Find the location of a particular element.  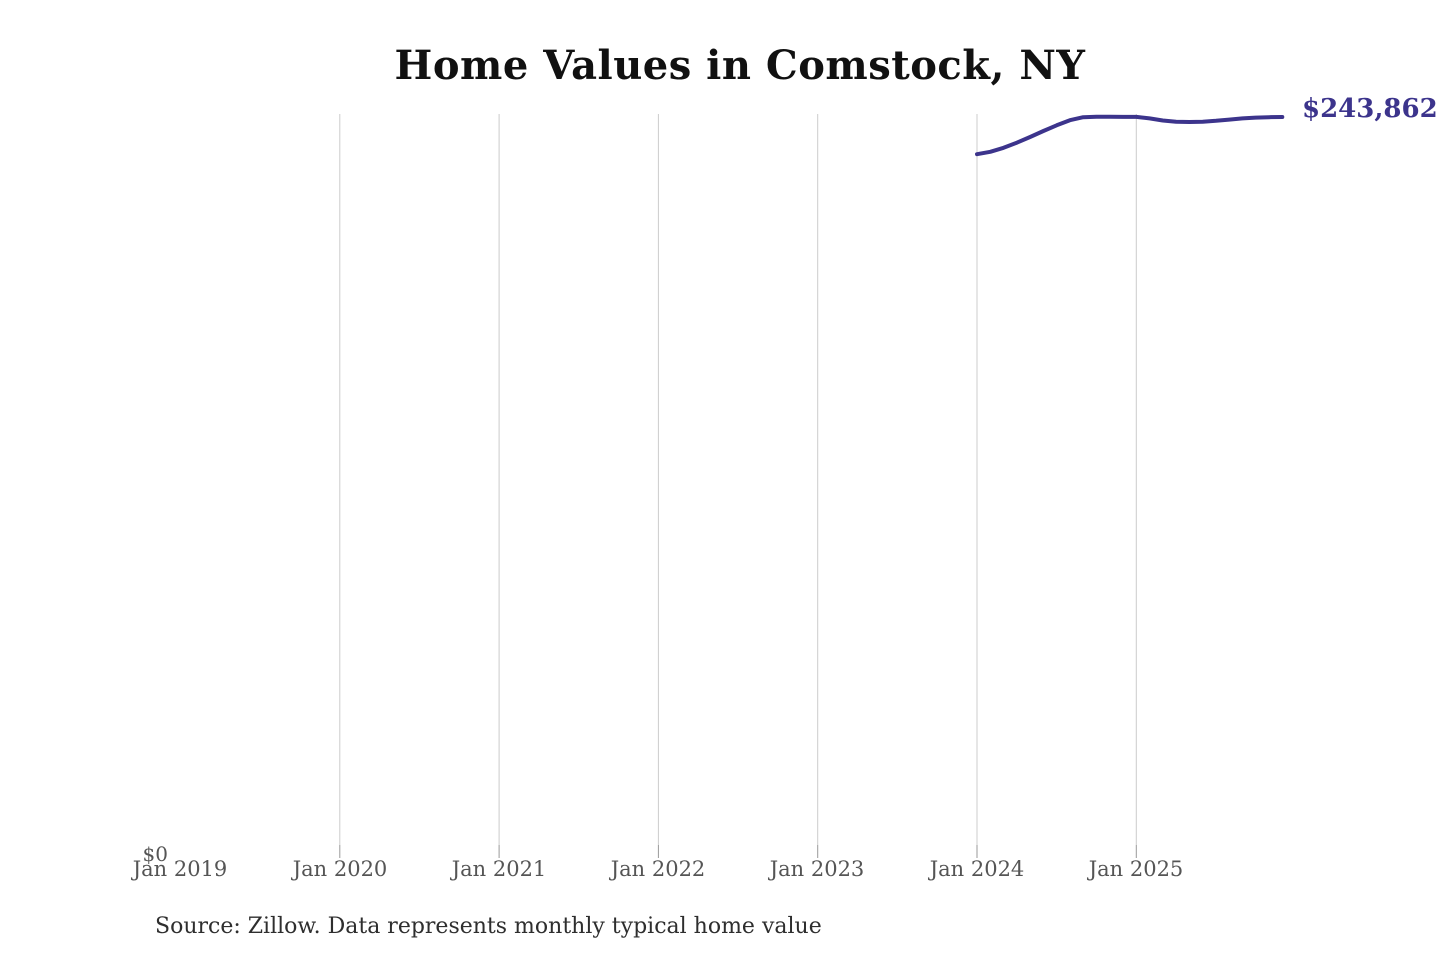

x-tick-label-2024: Jan 2024 is located at coordinates (977, 869).